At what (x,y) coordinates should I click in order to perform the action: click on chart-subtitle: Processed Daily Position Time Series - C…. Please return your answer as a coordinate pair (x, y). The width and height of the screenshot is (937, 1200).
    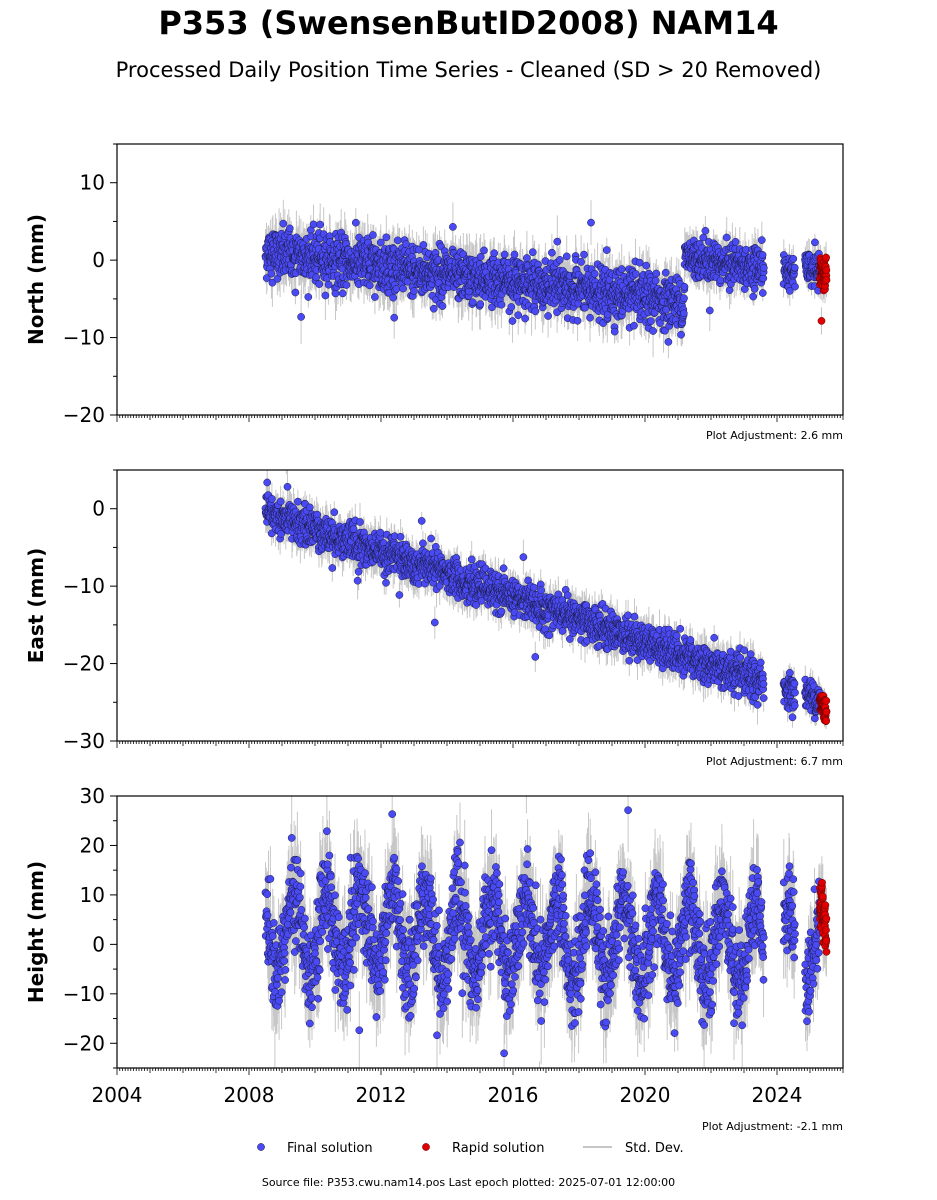
    Looking at the image, I should click on (468, 70).